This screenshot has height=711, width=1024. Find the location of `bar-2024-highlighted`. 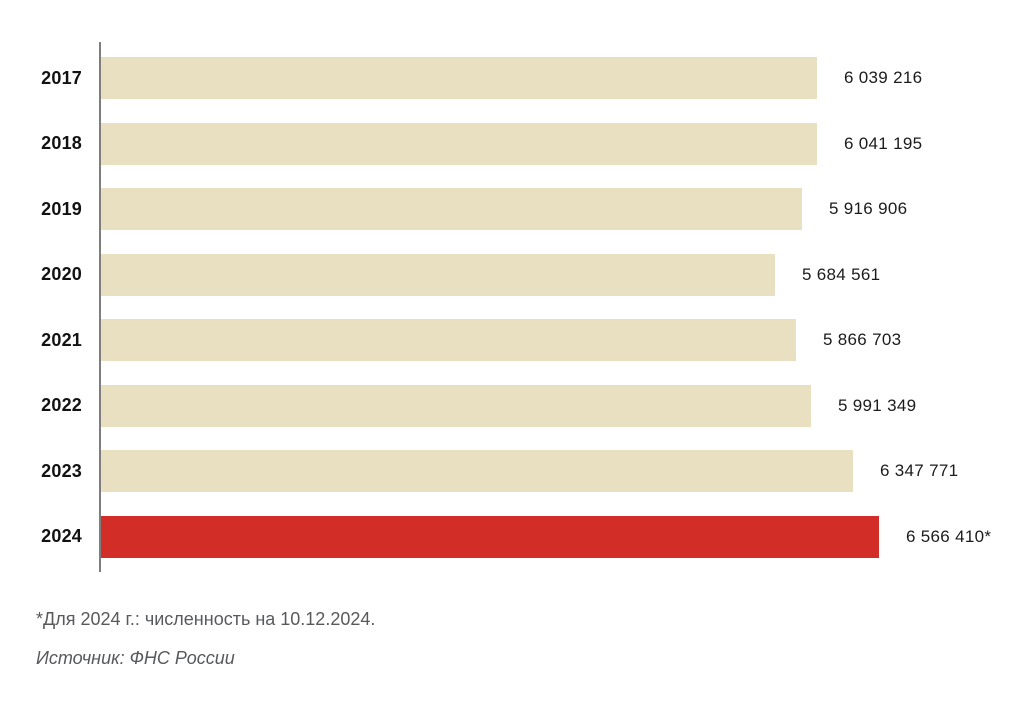

bar-2024-highlighted is located at coordinates (490, 536).